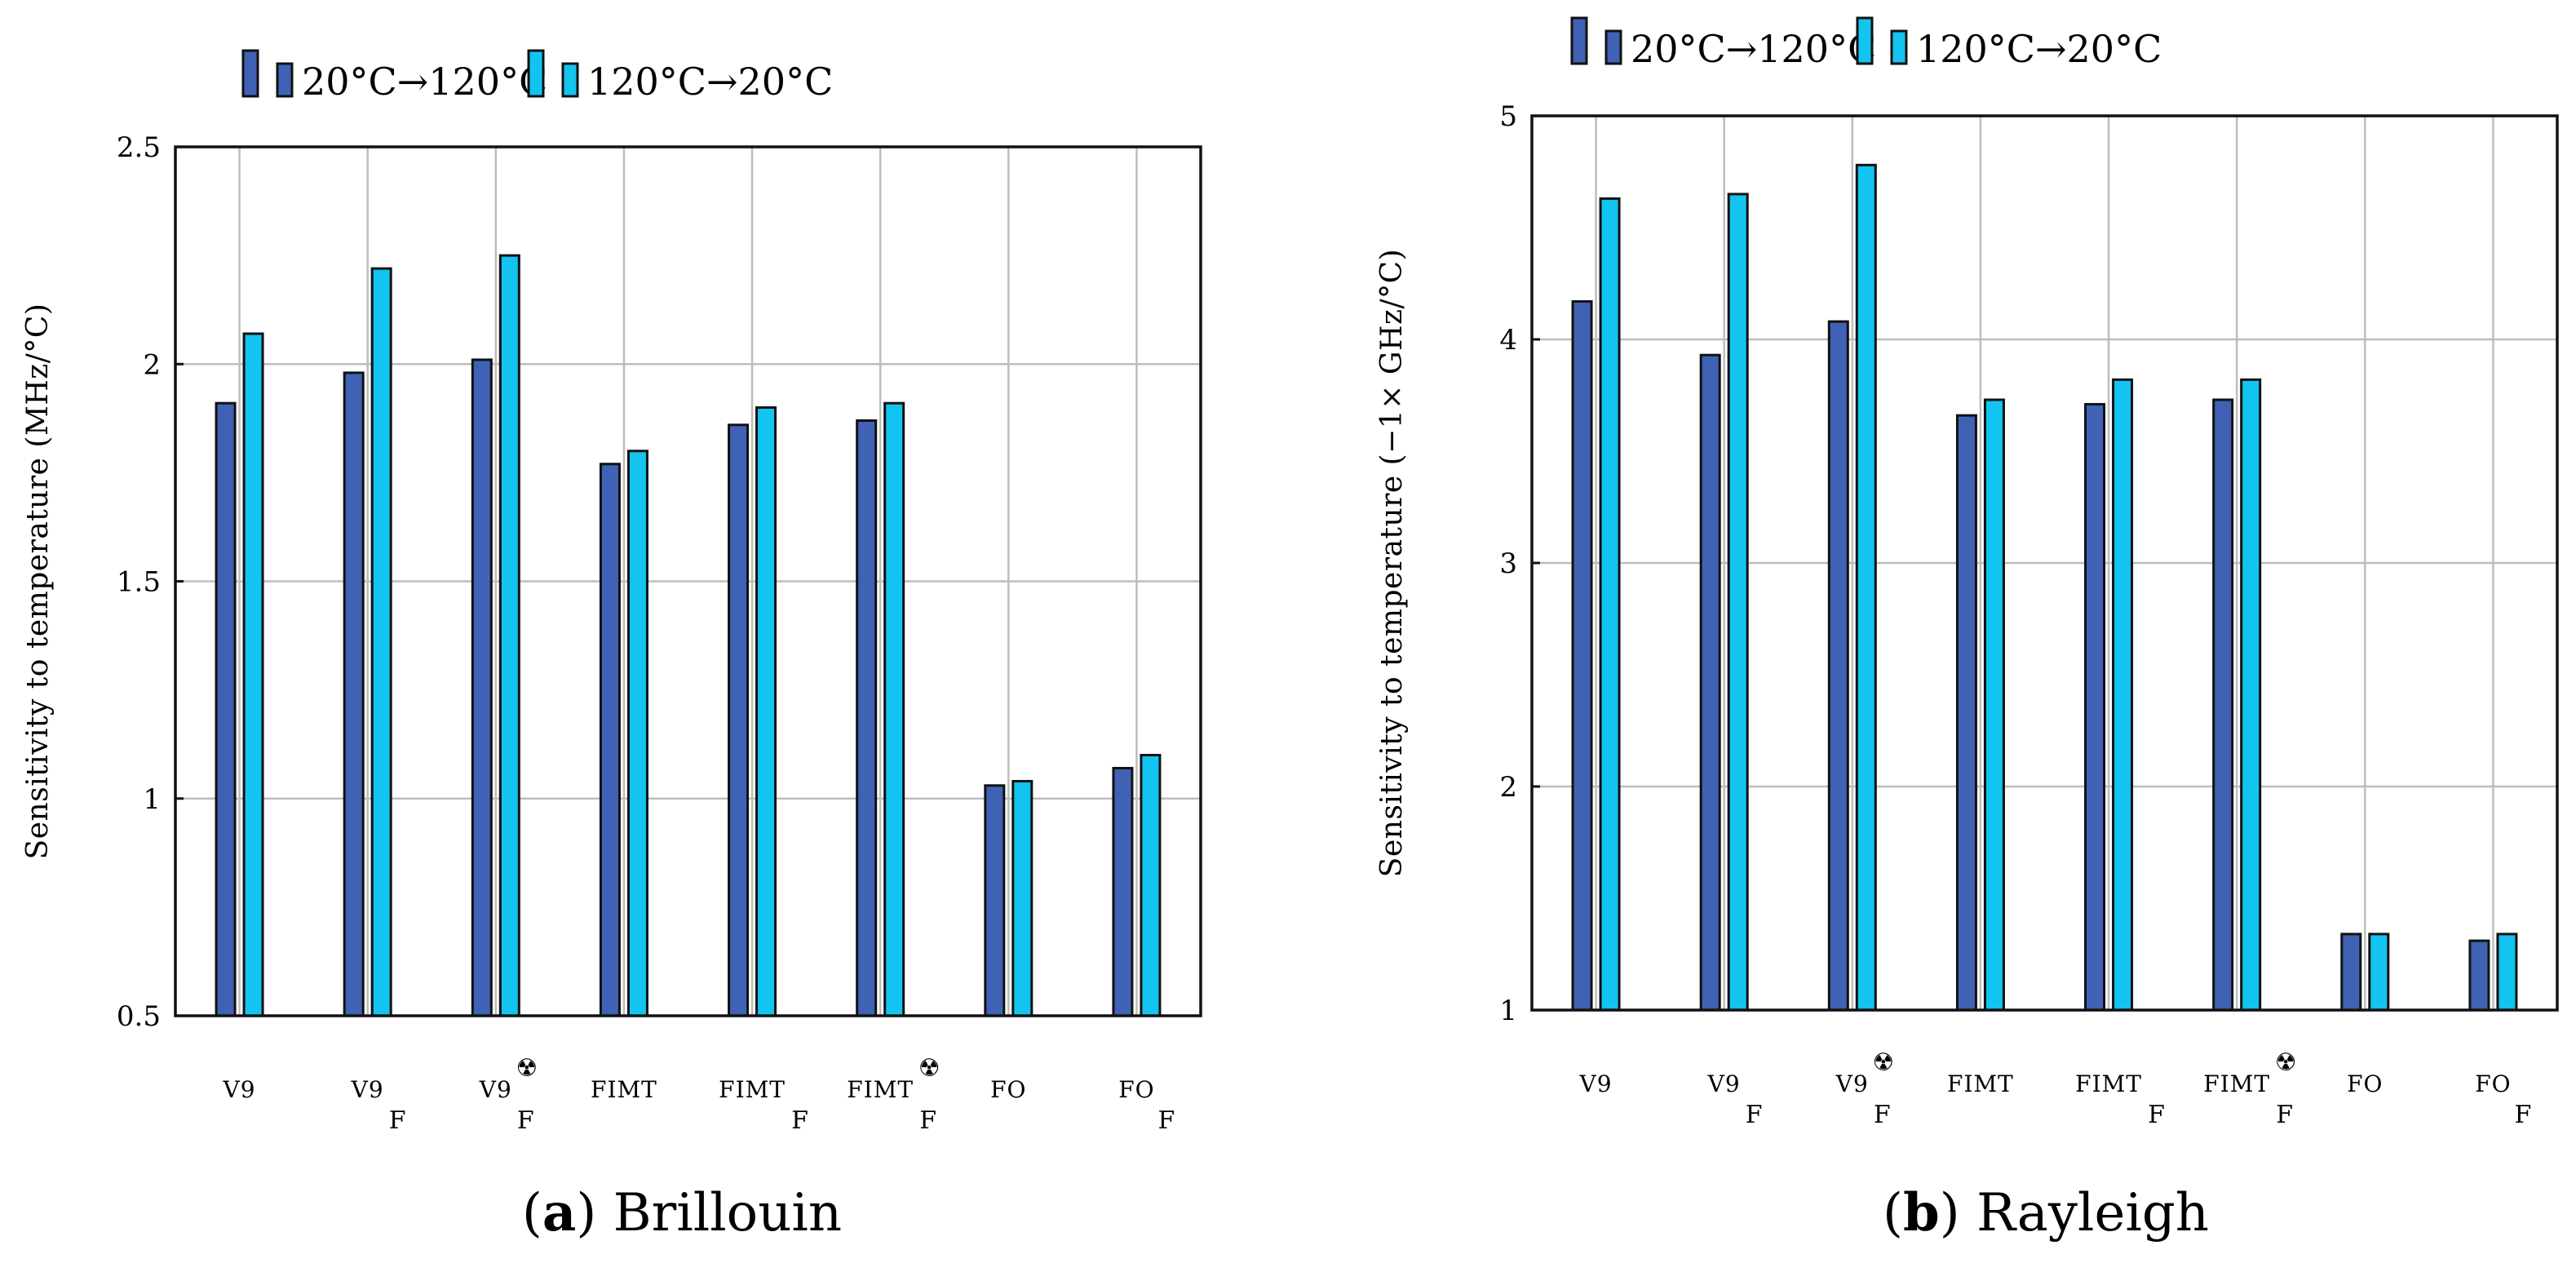  What do you see at coordinates (139, 583) in the screenshot?
I see `y-tick-label: 1.5` at bounding box center [139, 583].